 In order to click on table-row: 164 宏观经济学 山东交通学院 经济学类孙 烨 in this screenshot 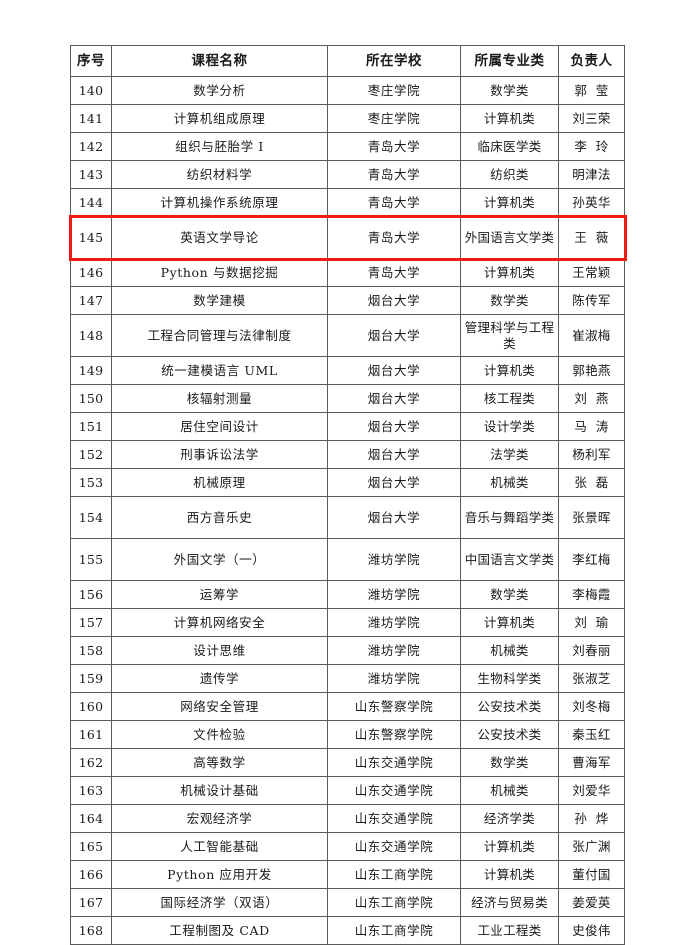, I will do `click(347, 818)`.